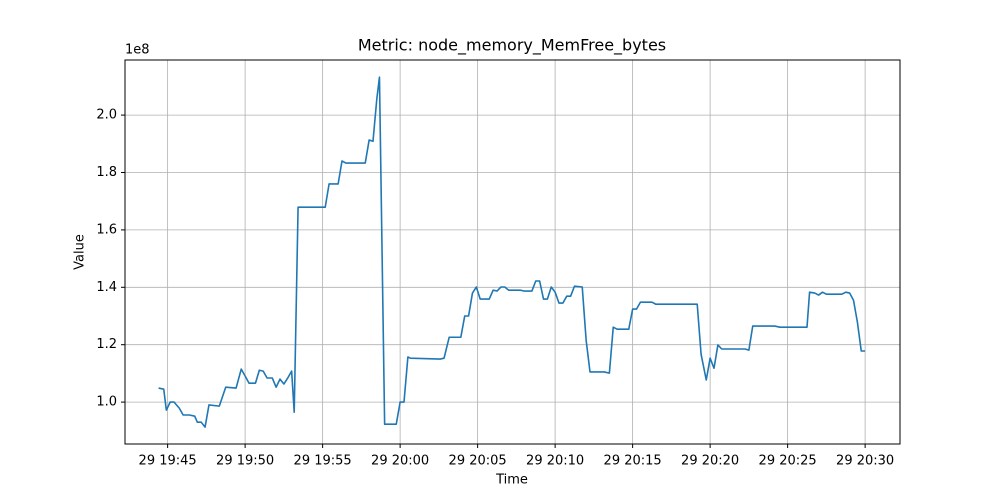 This screenshot has width=1000, height=500. Describe the element at coordinates (137, 50) in the screenshot. I see `y-offset-label: 1e8` at that location.